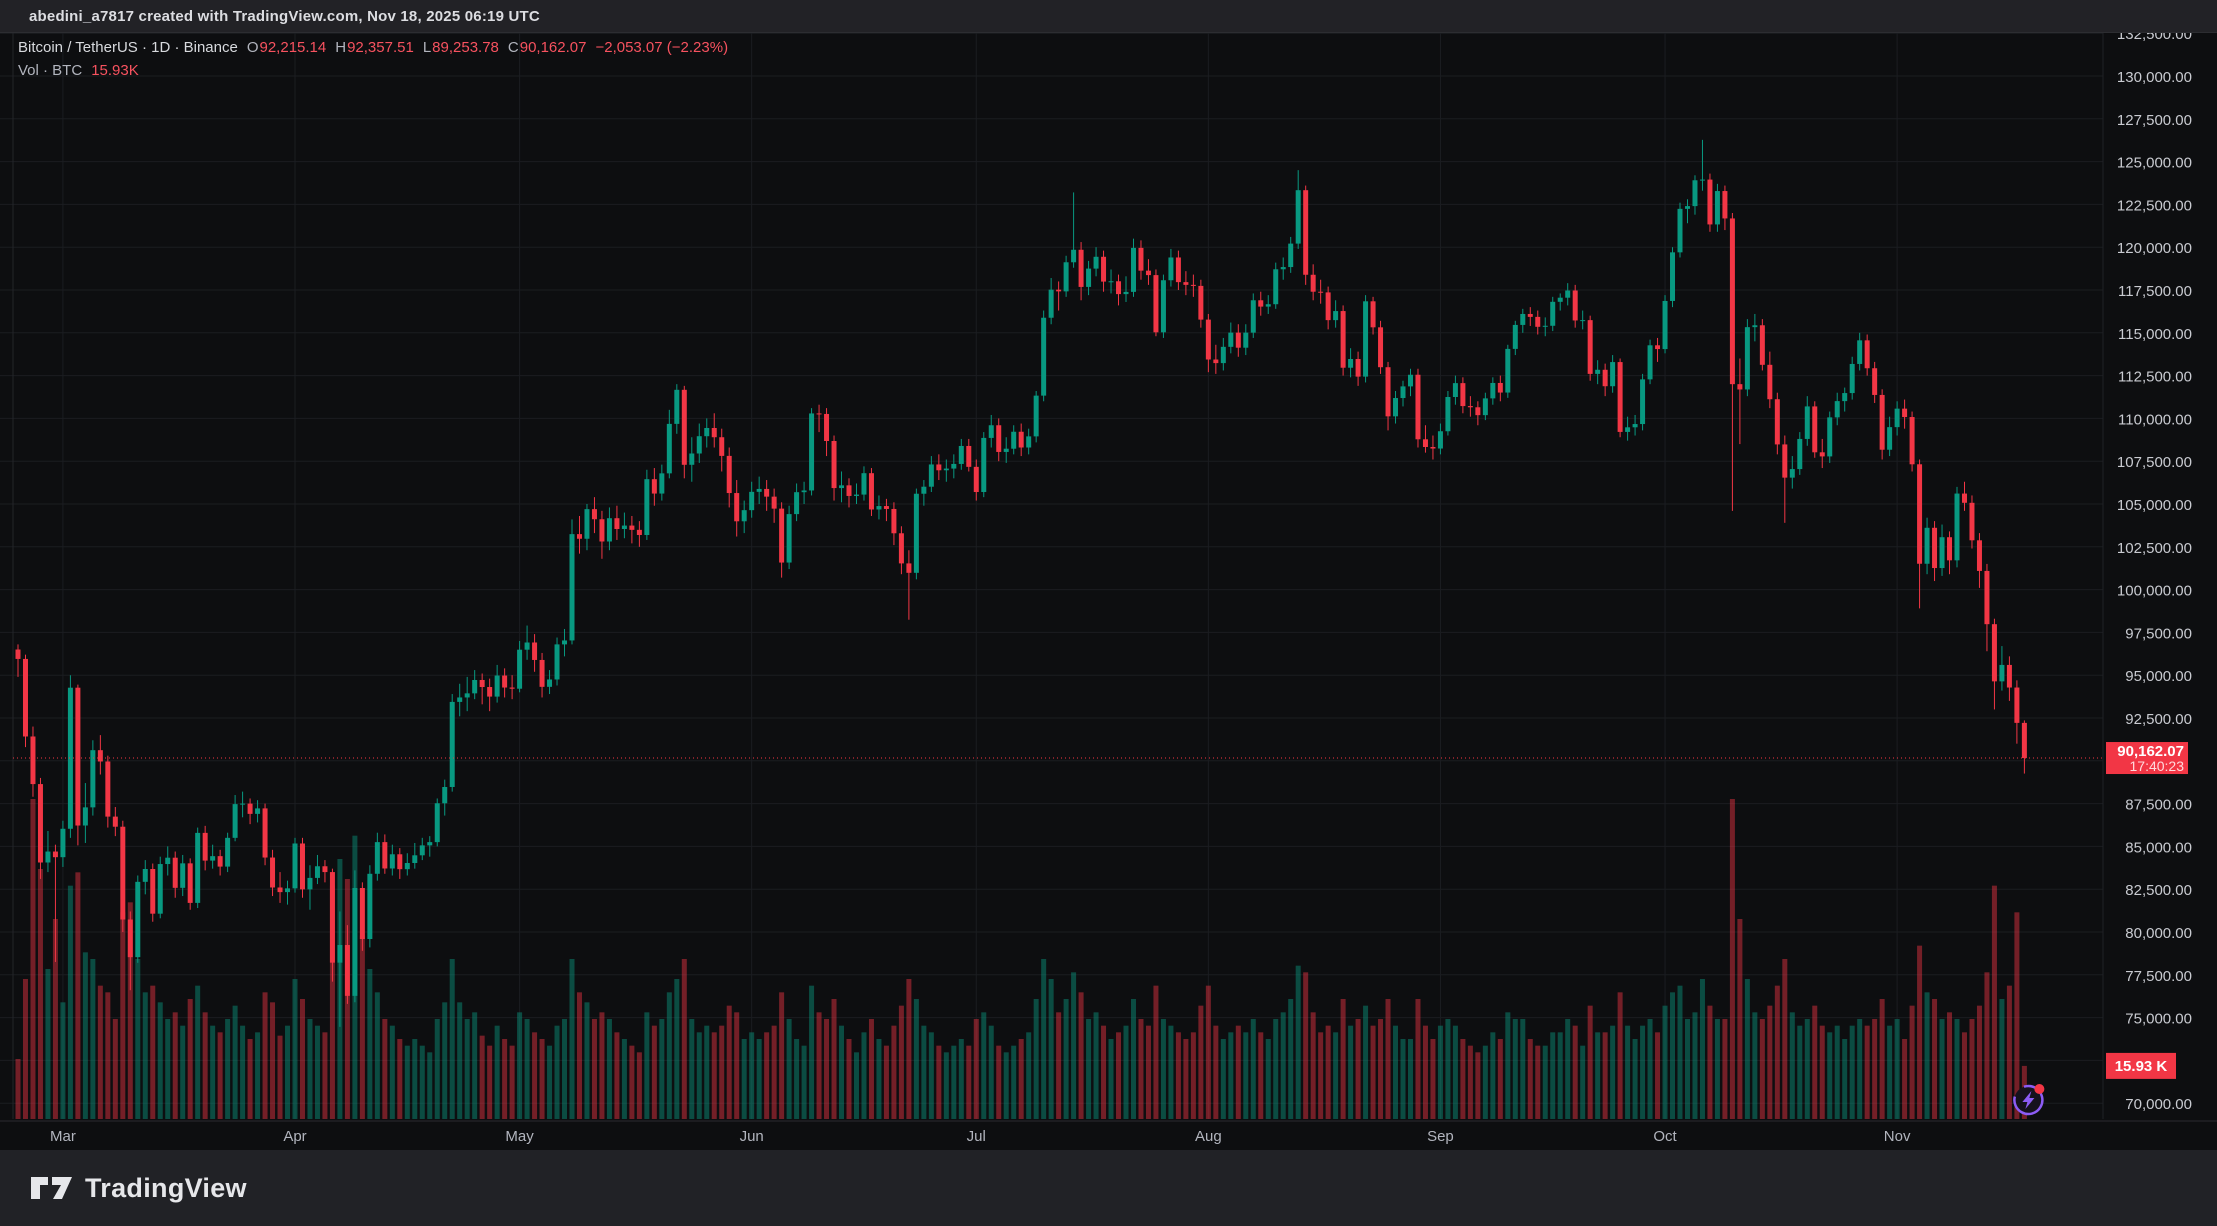 This screenshot has height=1226, width=2217. Describe the element at coordinates (553, 47) in the screenshot. I see `close-value: 90,162.07` at that location.